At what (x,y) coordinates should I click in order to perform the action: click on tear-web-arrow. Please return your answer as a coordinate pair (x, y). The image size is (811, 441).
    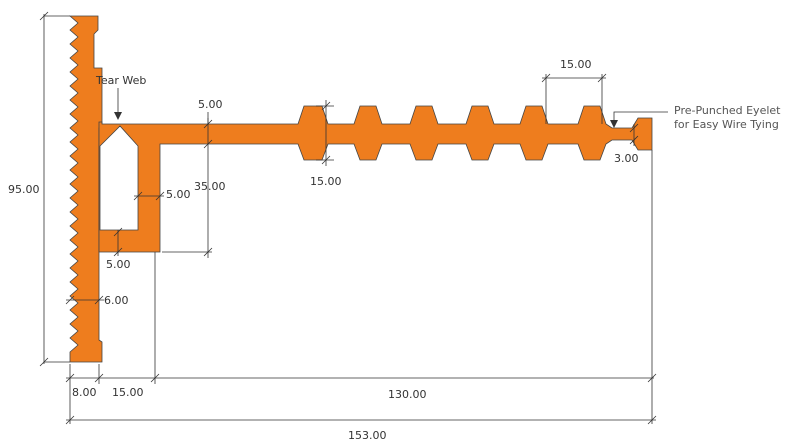
    Looking at the image, I should click on (118, 104).